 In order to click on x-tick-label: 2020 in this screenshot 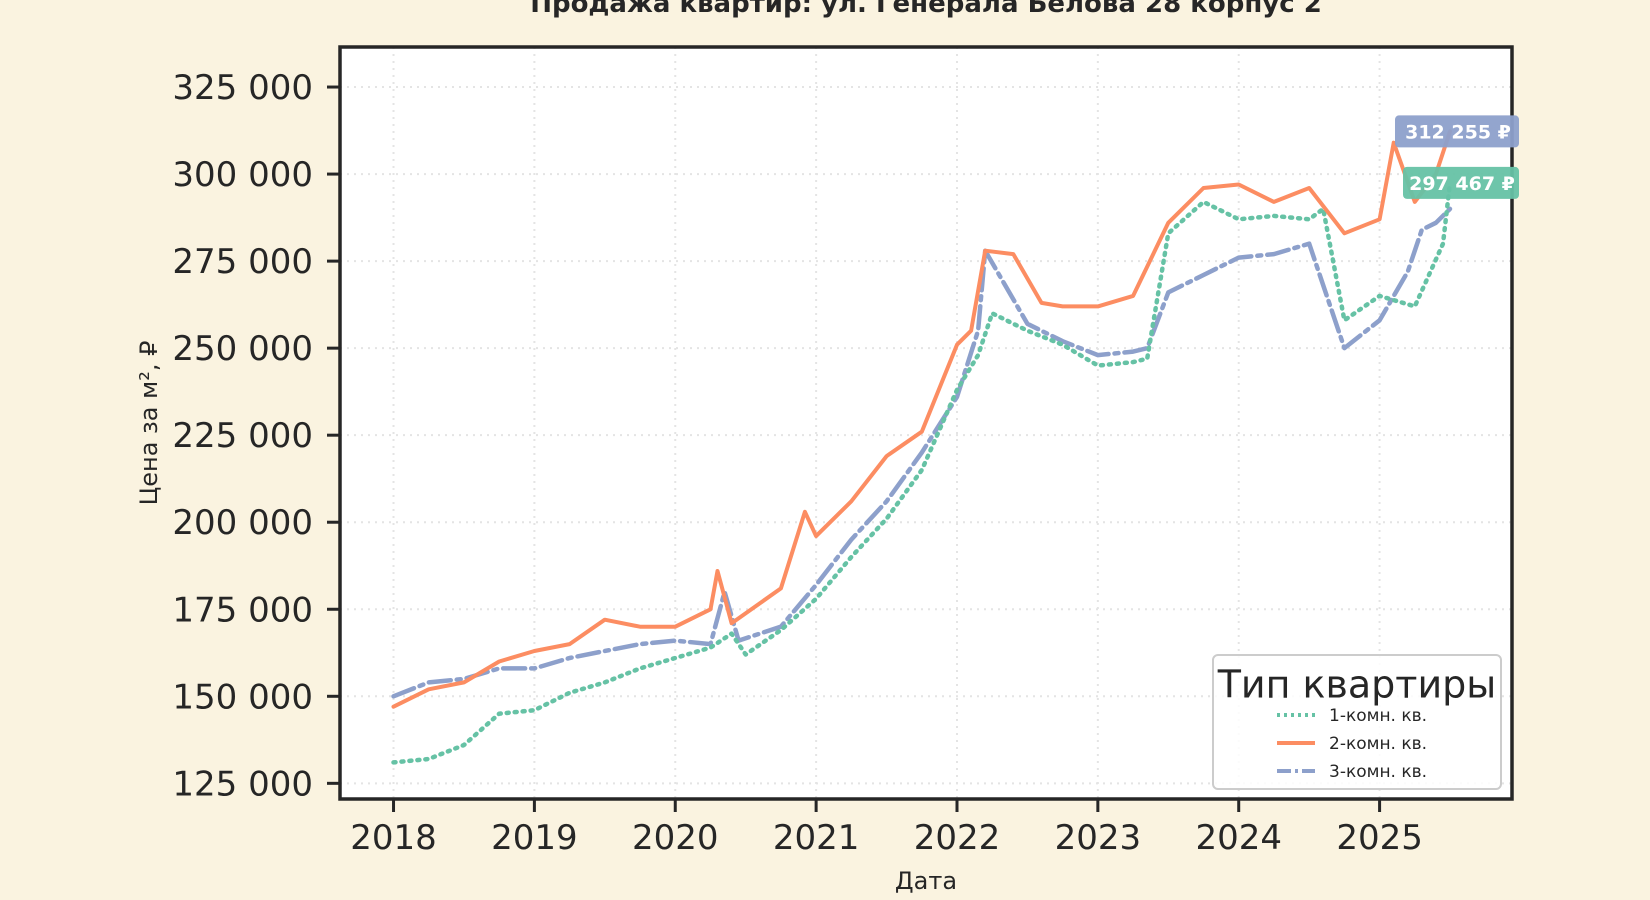, I will do `click(675, 838)`.